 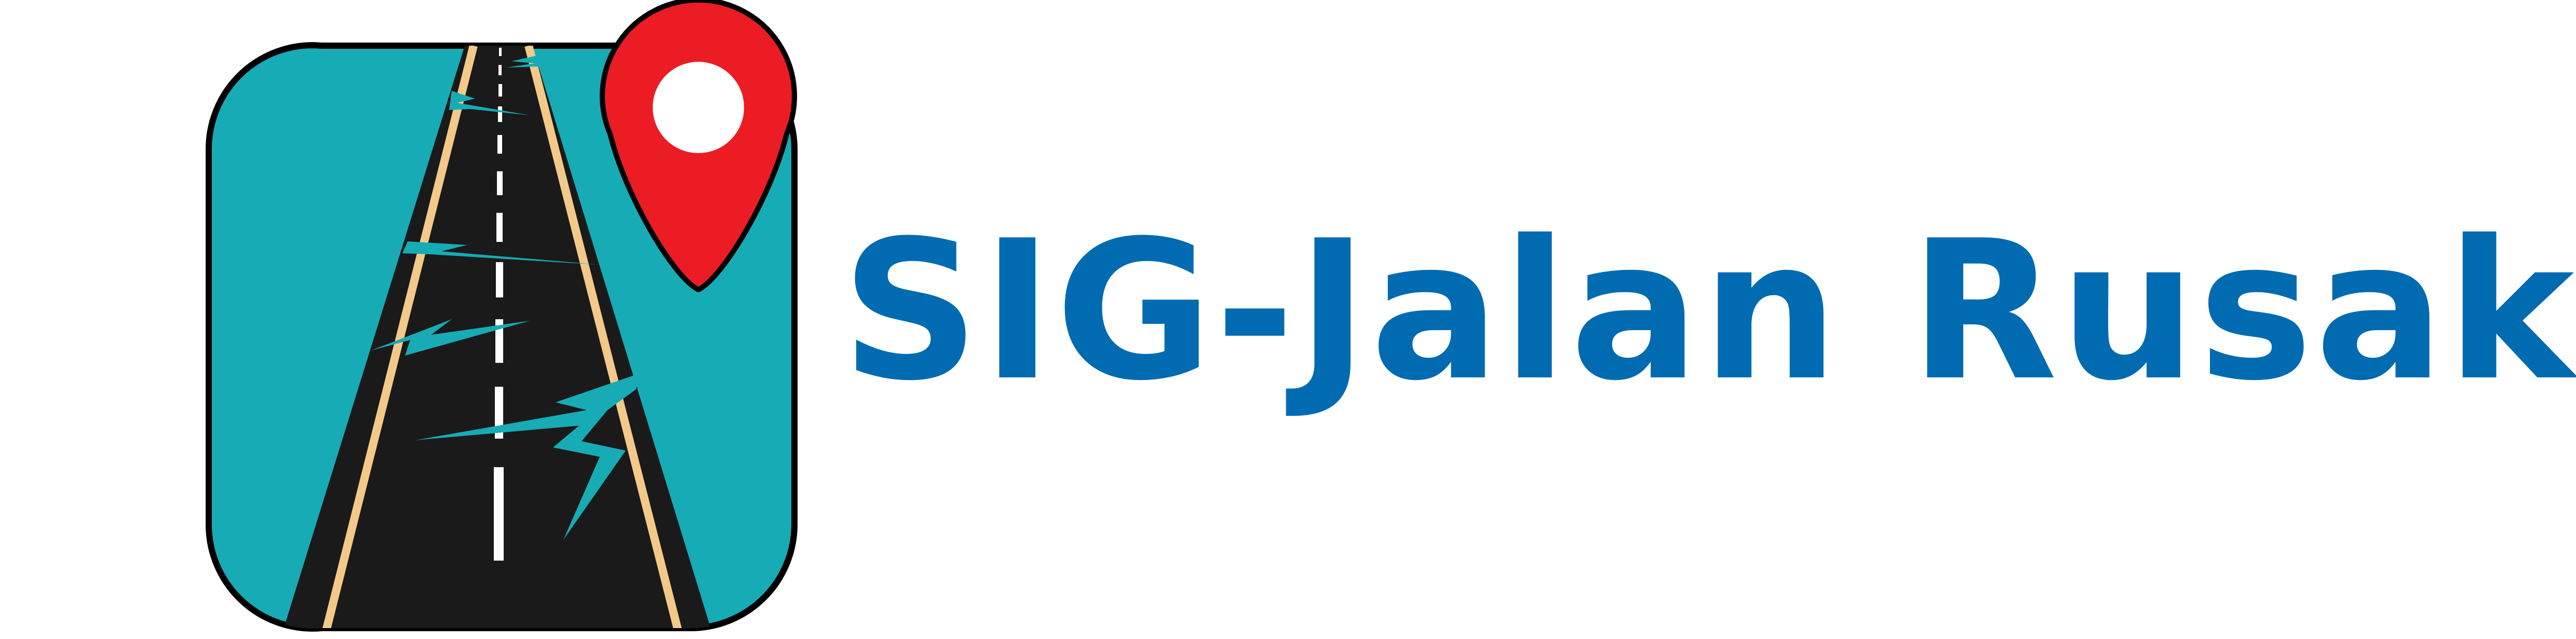 What do you see at coordinates (505, 297) in the screenshot?
I see `crack-icon` at bounding box center [505, 297].